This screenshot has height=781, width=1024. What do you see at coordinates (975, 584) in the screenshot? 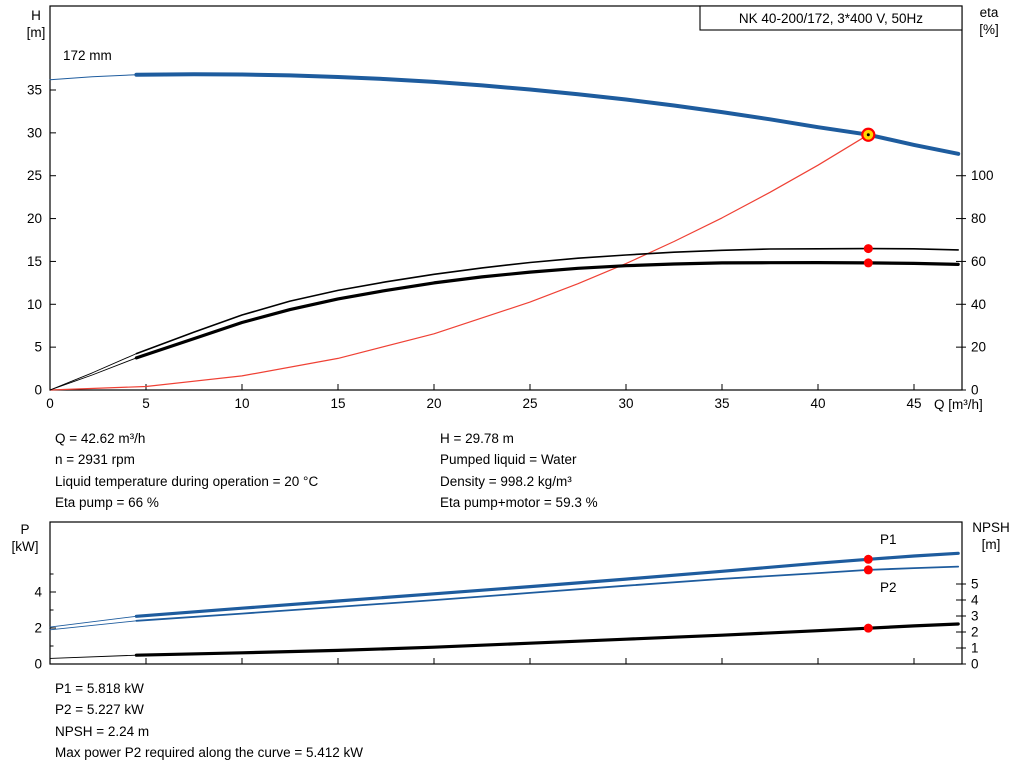
I see `y-right-tick-label: 5` at bounding box center [975, 584].